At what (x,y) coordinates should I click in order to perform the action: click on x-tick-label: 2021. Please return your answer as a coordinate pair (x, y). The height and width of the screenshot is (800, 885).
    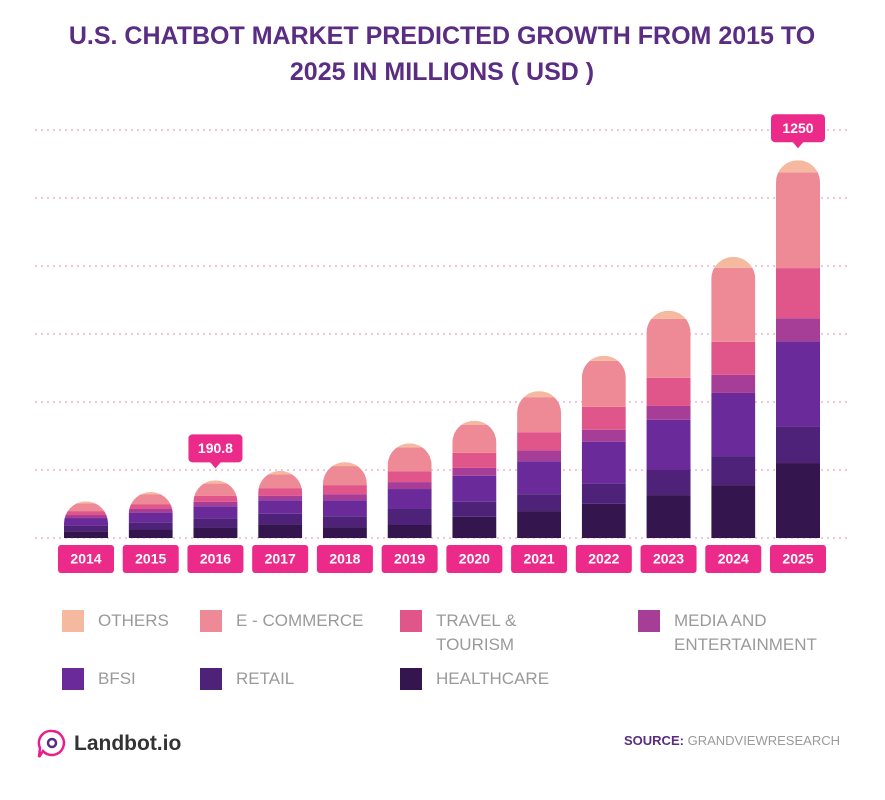
    Looking at the image, I should click on (539, 559).